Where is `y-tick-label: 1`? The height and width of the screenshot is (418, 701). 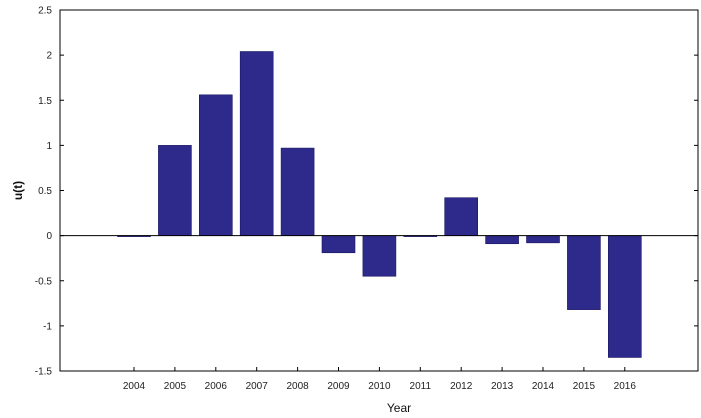
y-tick-label: 1 is located at coordinates (49, 146).